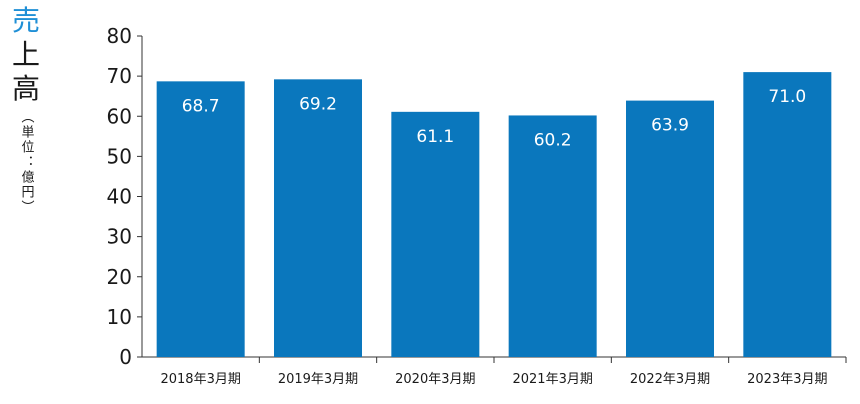 The width and height of the screenshot is (860, 404). Describe the element at coordinates (119, 237) in the screenshot. I see `y-tick-label: 30` at that location.